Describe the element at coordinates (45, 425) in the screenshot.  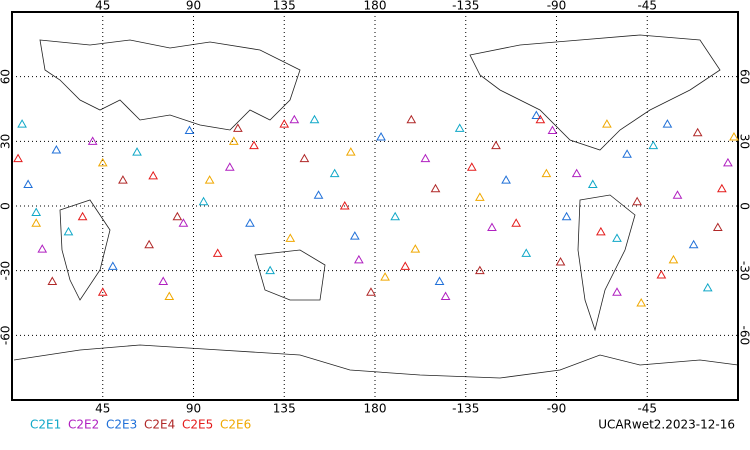
I see `legend-entry: C2E1` at that location.